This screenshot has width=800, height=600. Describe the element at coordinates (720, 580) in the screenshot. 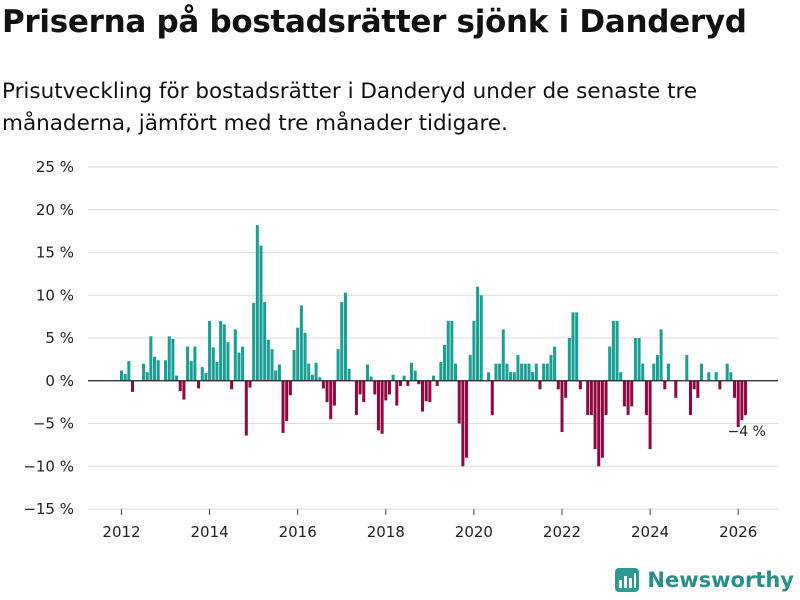

I see `brand-name: Newsworthy` at that location.